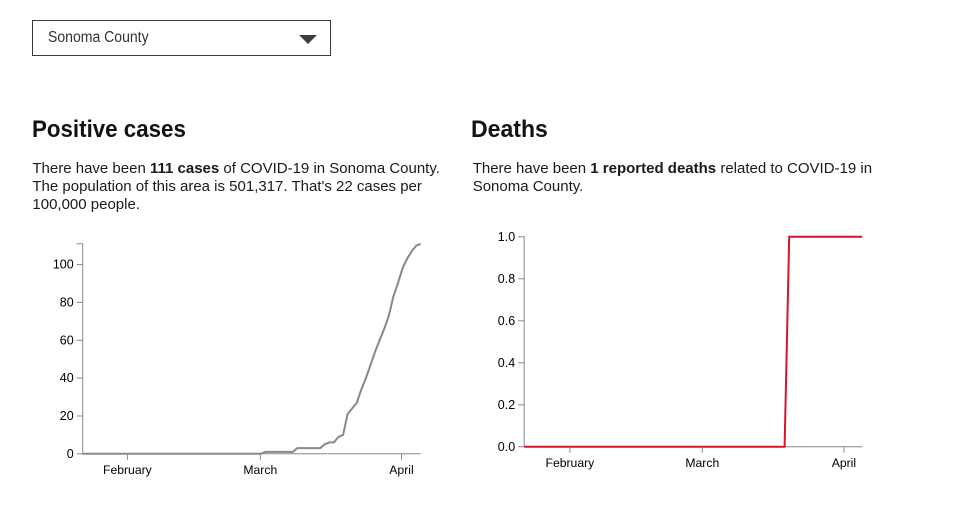 Image resolution: width=958 pixels, height=519 pixels. Describe the element at coordinates (63, 265) in the screenshot. I see `svg-text: 100` at that location.